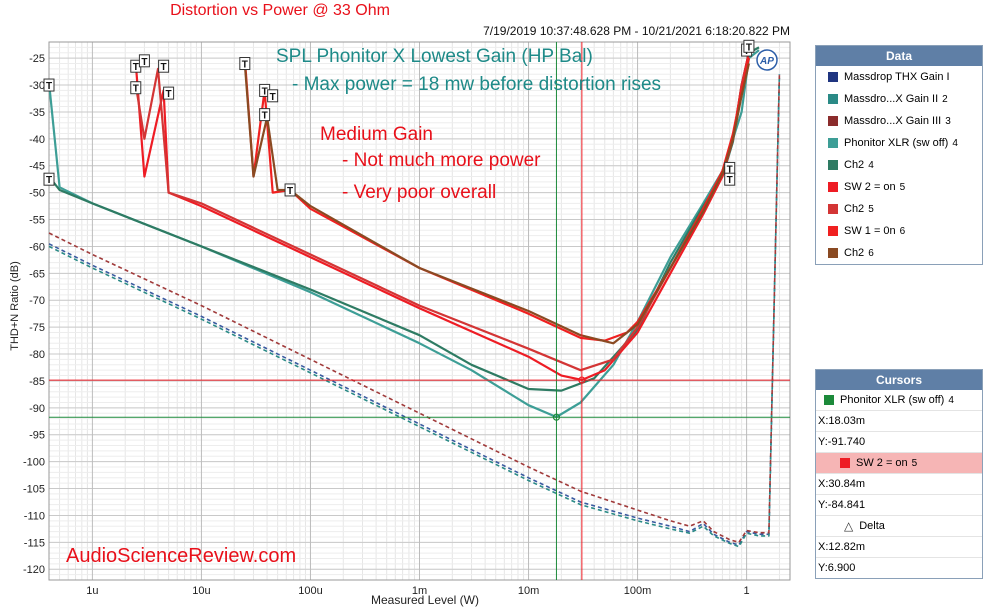 The width and height of the screenshot is (983, 611). Describe the element at coordinates (92, 591) in the screenshot. I see `x-tick-label: 1u` at that location.